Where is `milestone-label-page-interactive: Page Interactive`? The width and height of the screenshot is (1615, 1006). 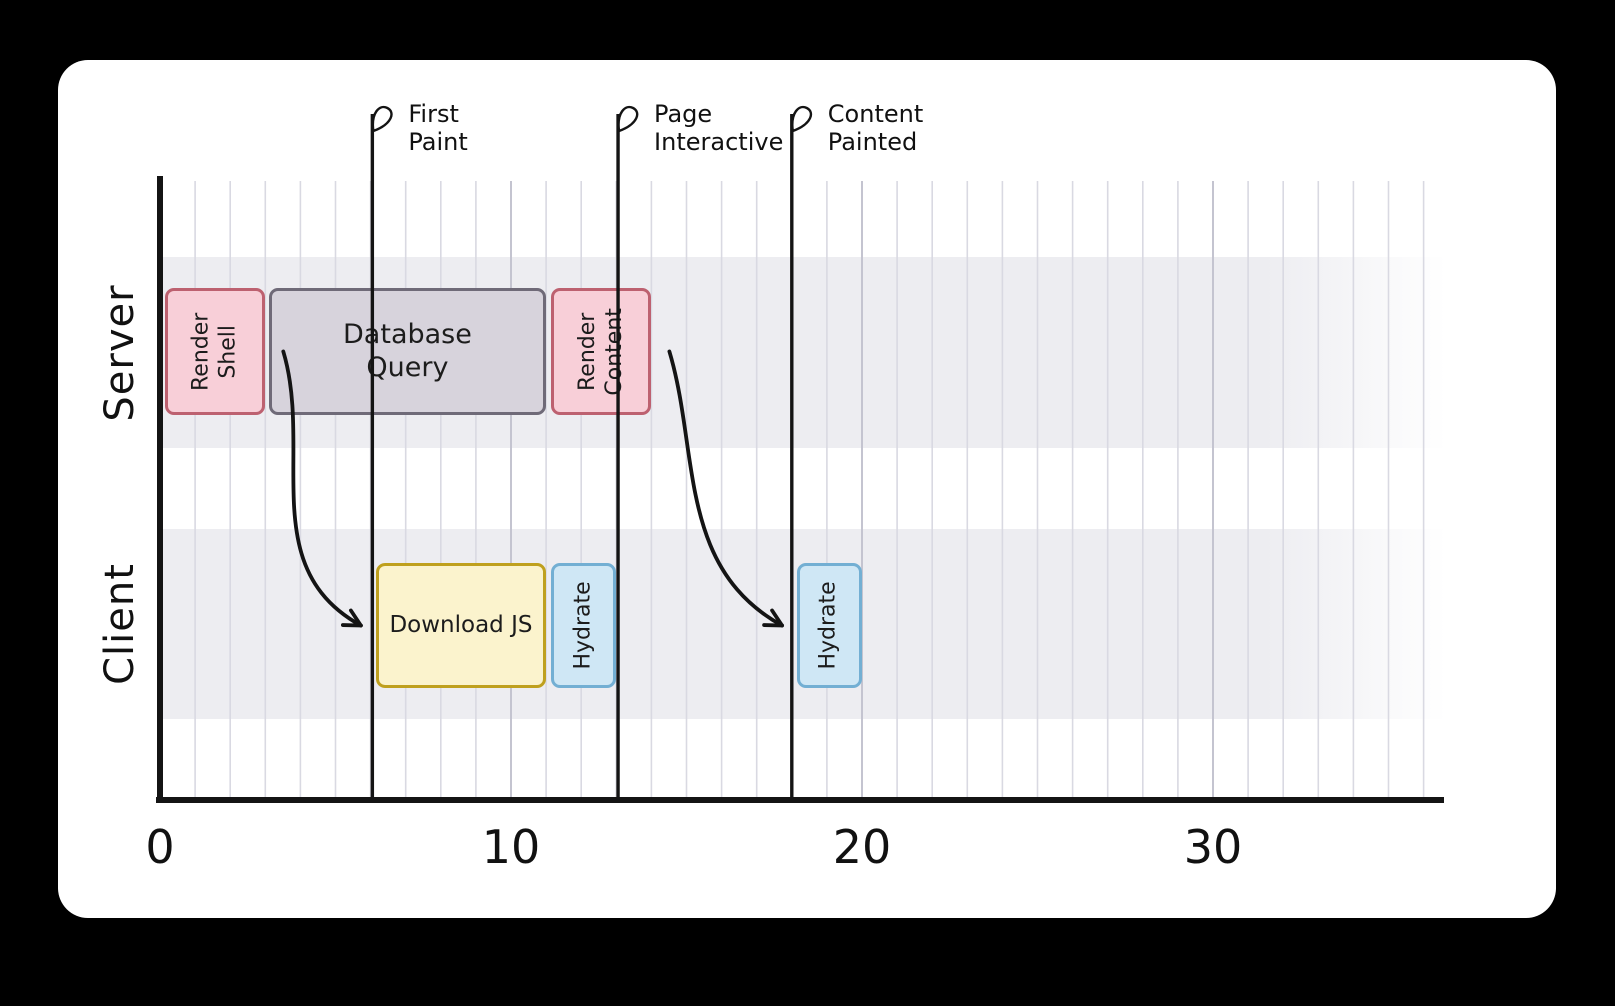 milestone-label-page-interactive: Page Interactive is located at coordinates (719, 128).